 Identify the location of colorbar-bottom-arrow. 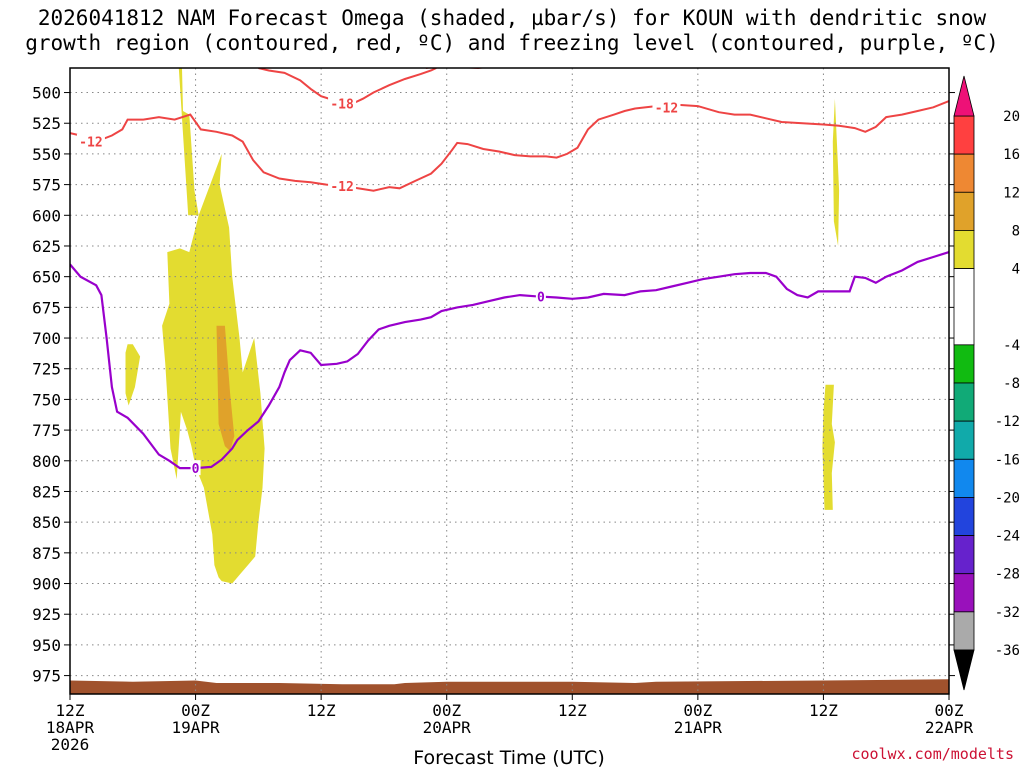
(964, 670).